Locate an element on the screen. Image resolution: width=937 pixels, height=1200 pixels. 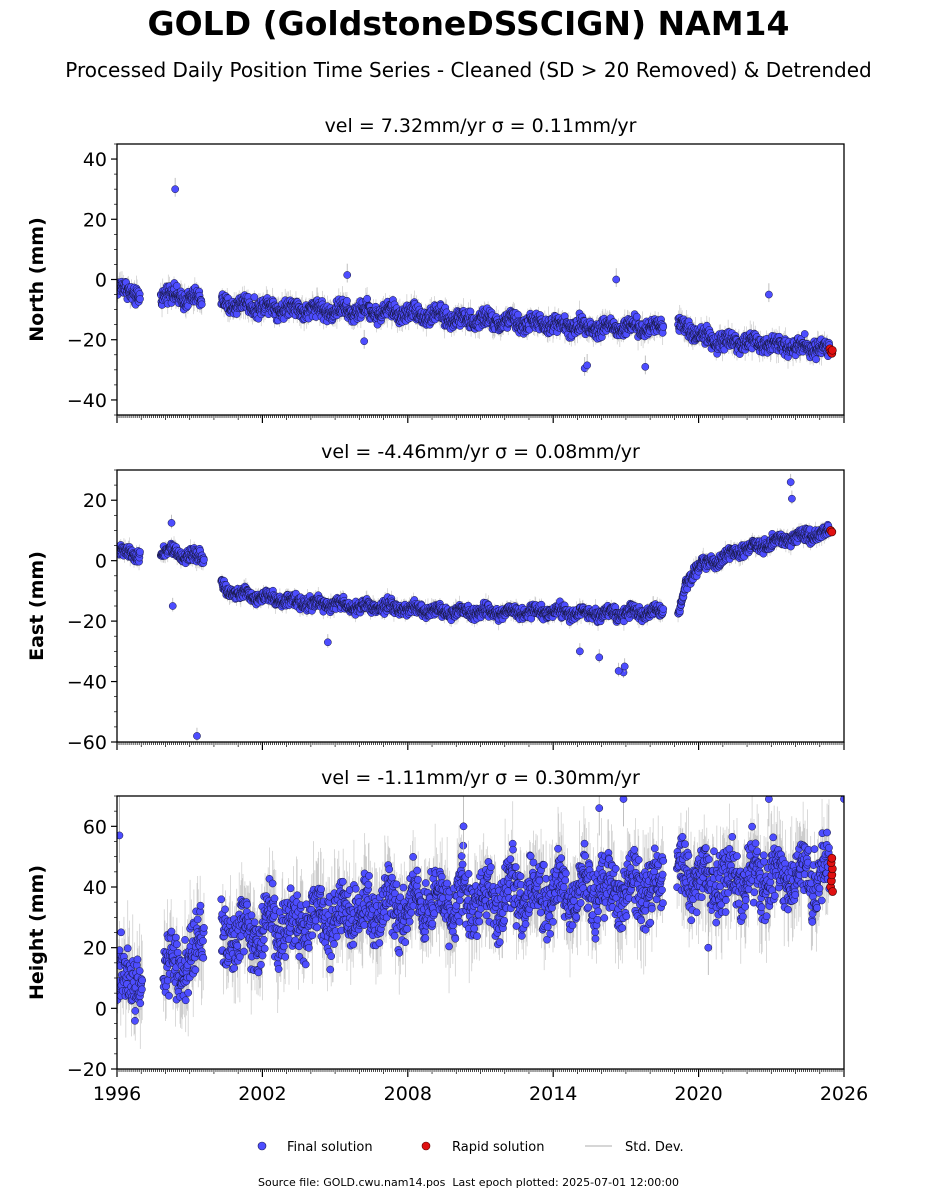
y-tick-label: −20 is located at coordinates (87, 341).